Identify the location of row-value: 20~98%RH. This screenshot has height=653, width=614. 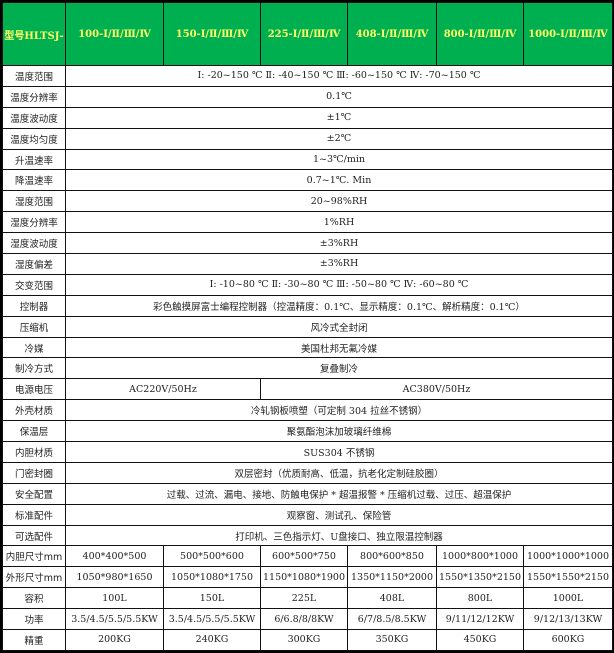
(339, 201).